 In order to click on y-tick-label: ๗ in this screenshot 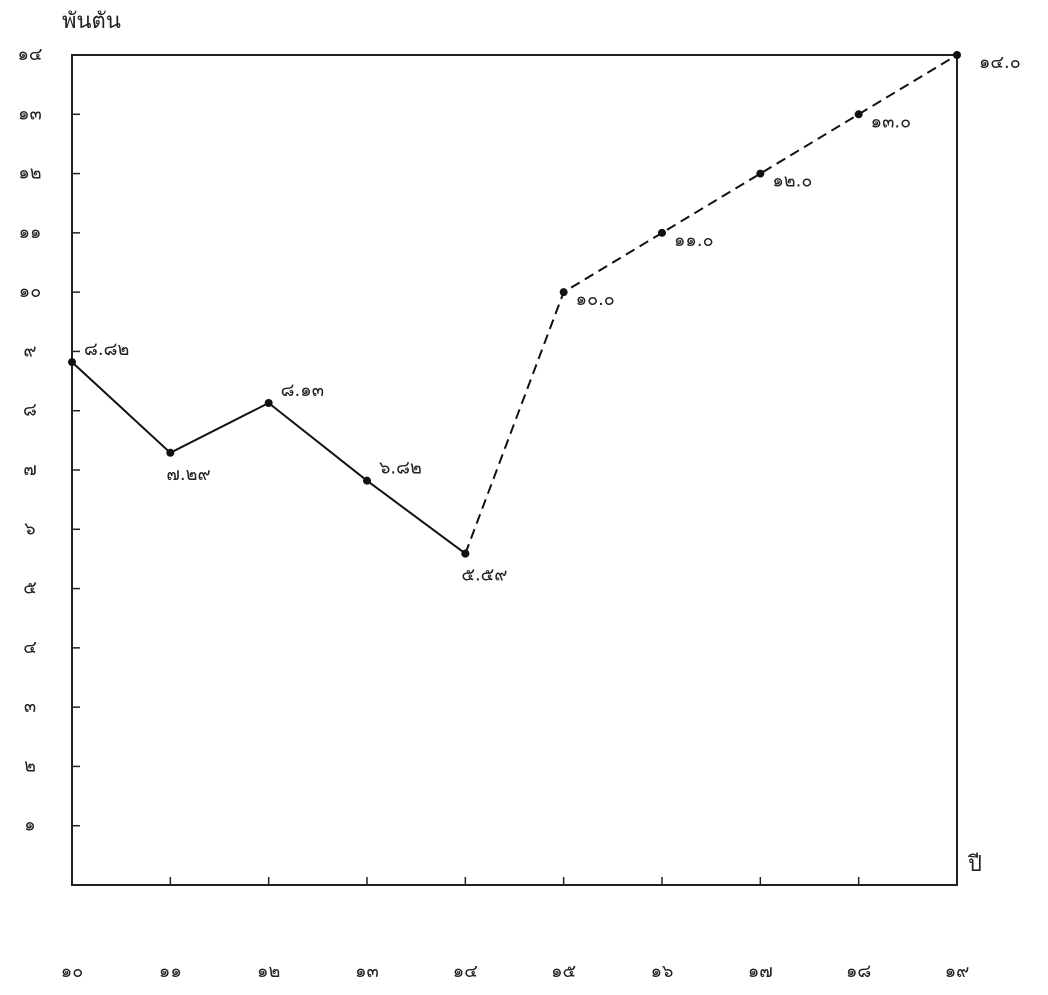, I will do `click(30, 469)`.